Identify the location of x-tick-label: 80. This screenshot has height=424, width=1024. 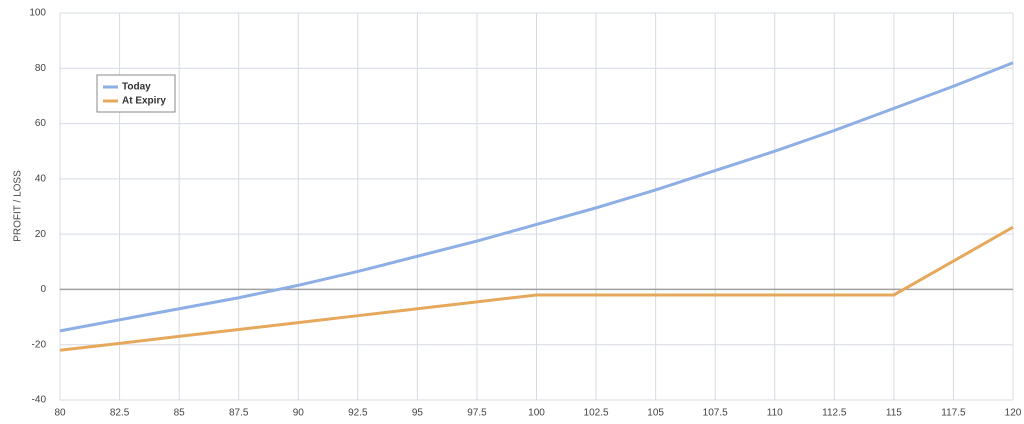
(60, 413).